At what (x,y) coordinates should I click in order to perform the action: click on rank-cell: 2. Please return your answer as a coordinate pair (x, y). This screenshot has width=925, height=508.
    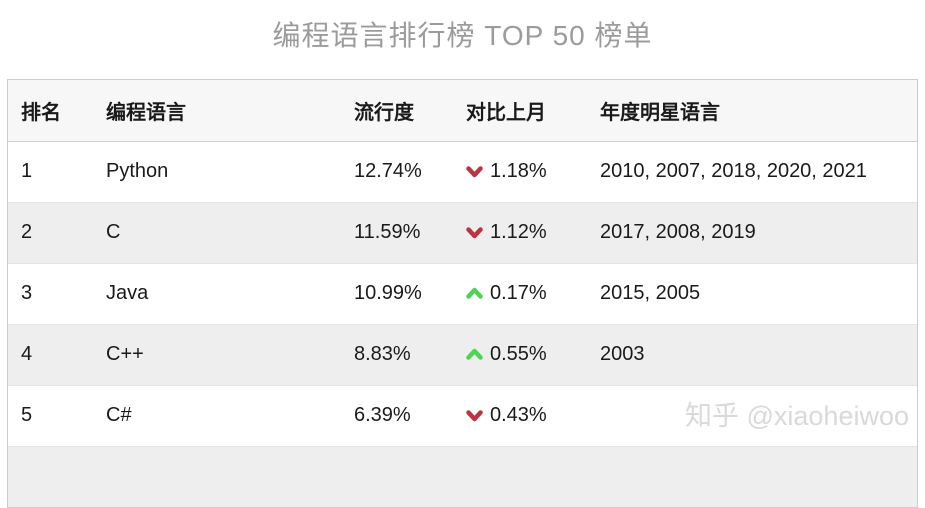
    Looking at the image, I should click on (27, 232).